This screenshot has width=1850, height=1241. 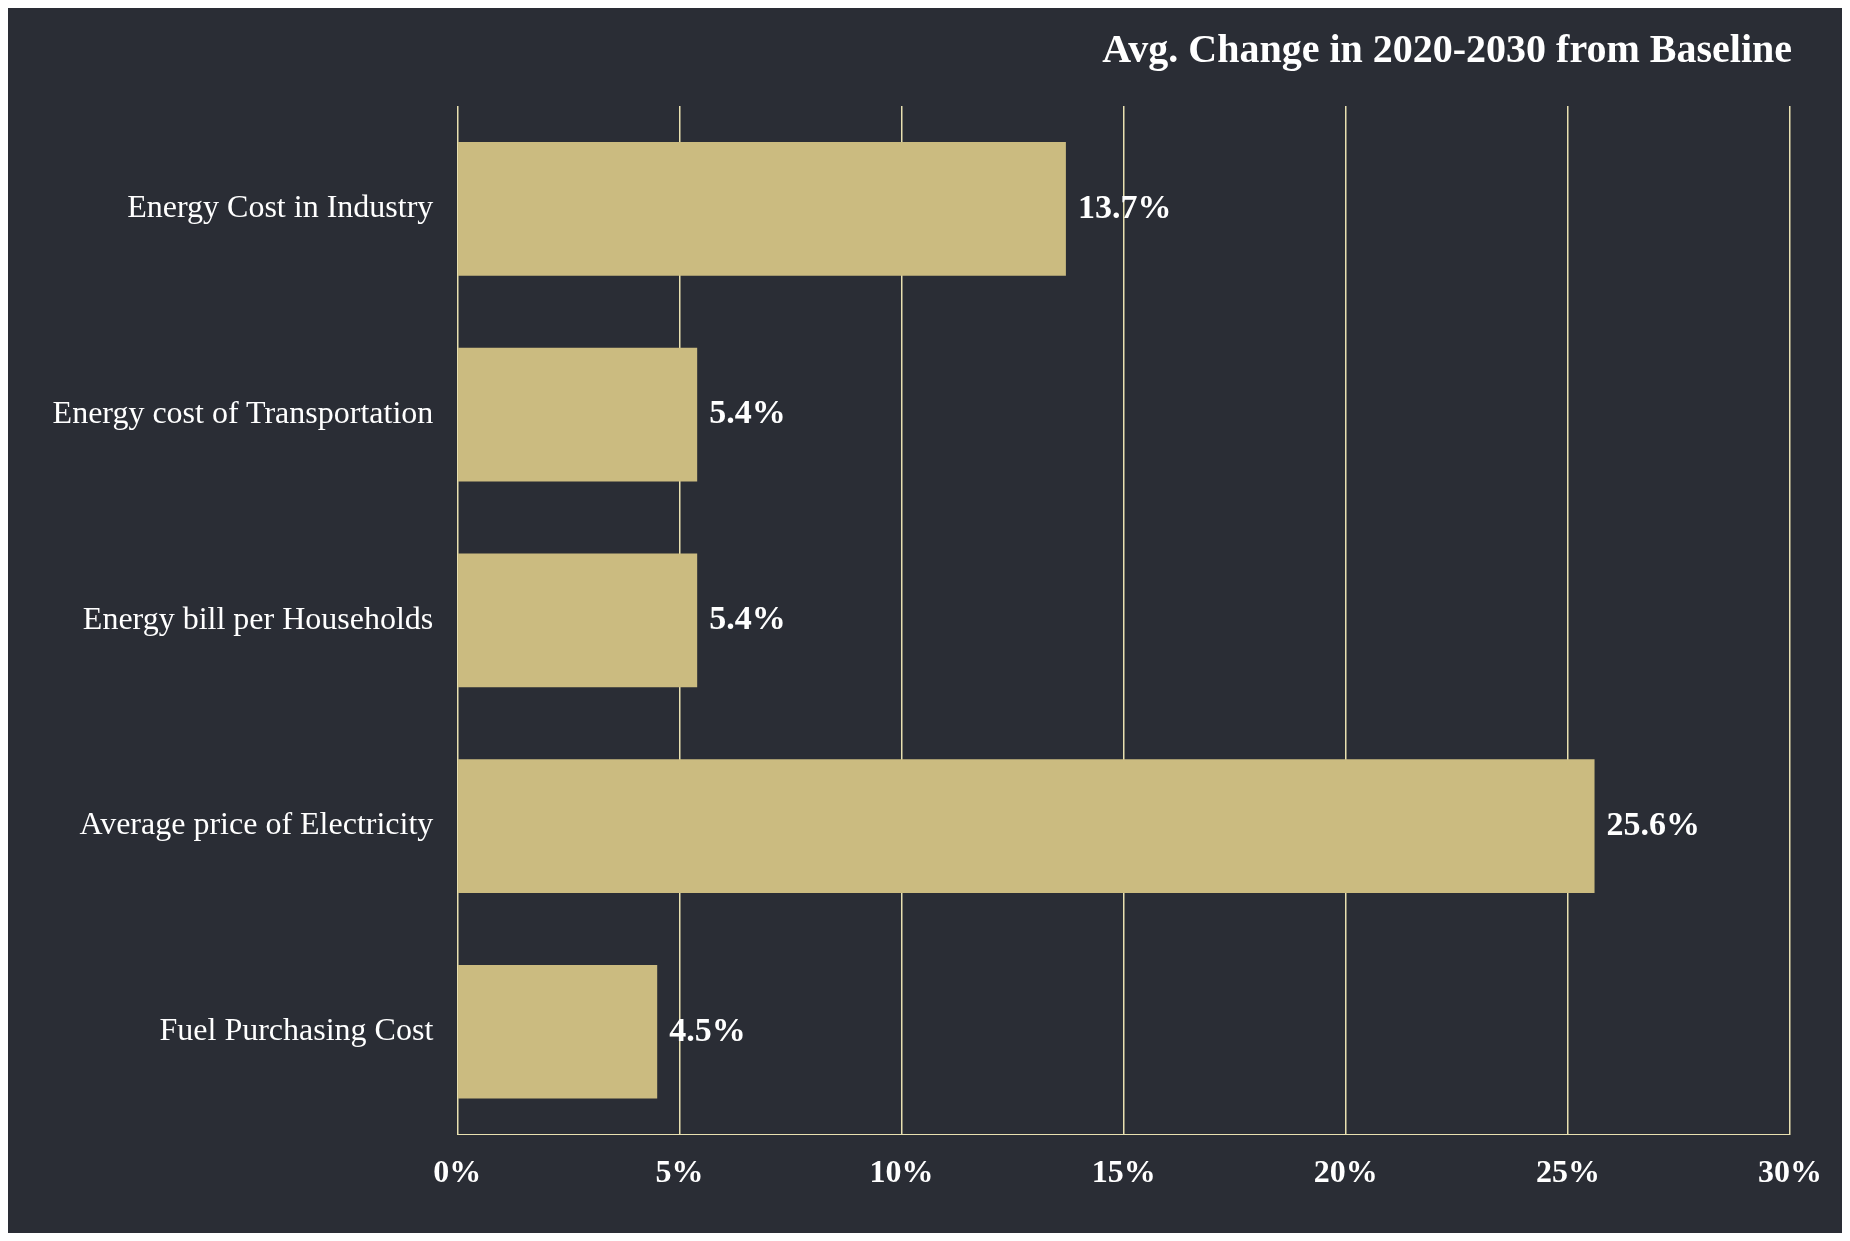 I want to click on x-tick-label: 25%, so click(x=1567, y=1171).